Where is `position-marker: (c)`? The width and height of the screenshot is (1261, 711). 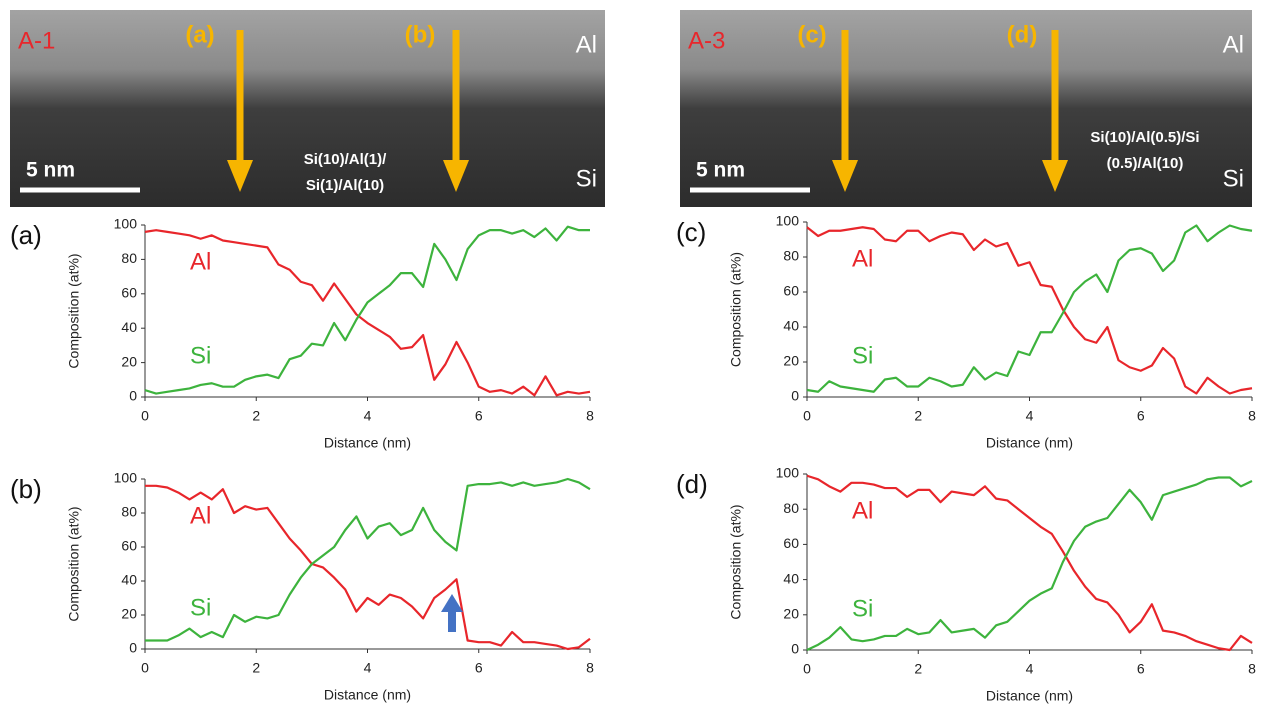
position-marker: (c) is located at coordinates (811, 34).